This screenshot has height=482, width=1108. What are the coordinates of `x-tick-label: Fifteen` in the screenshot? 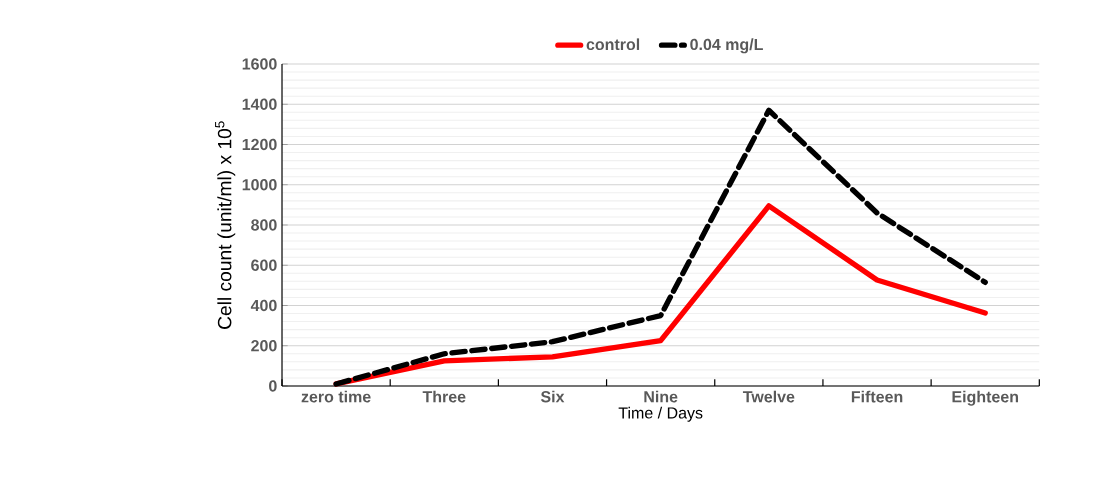 It's located at (877, 396).